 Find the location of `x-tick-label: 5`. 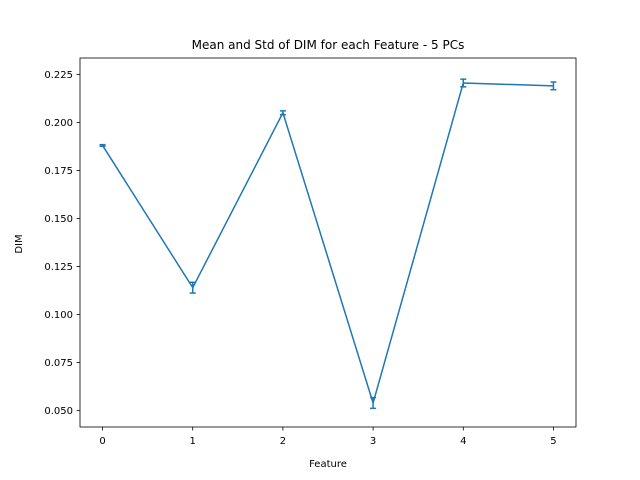

x-tick-label: 5 is located at coordinates (553, 441).